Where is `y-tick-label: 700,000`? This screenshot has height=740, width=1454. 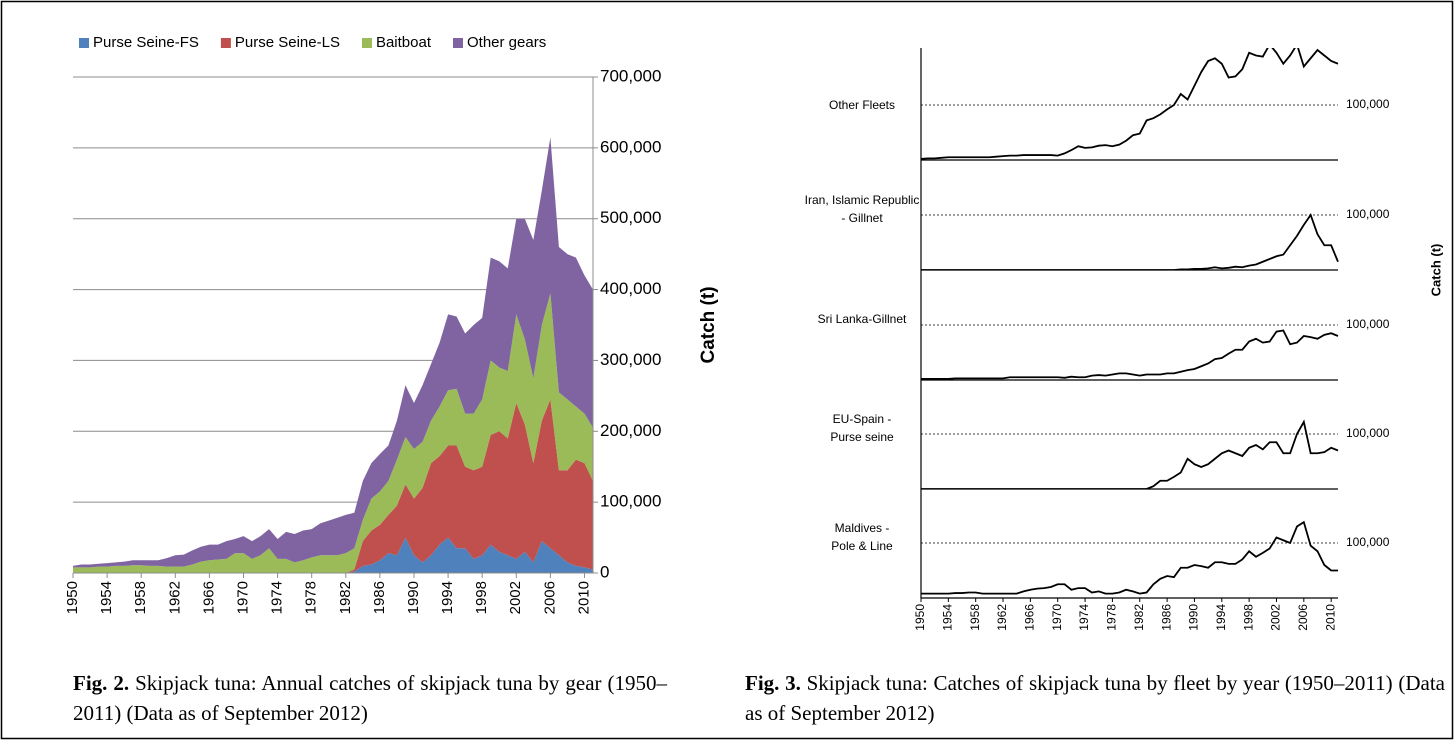
y-tick-label: 700,000 is located at coordinates (630, 75).